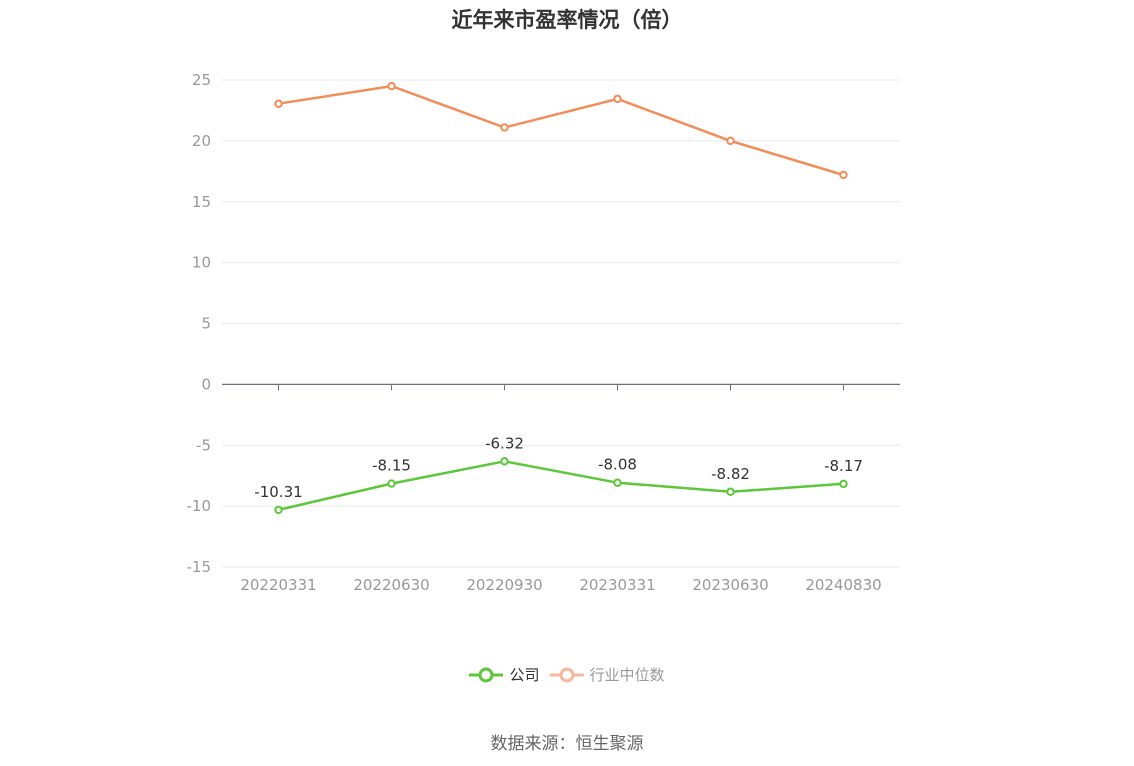 The image size is (1134, 766). I want to click on legend-item-company: 公司, so click(504, 674).